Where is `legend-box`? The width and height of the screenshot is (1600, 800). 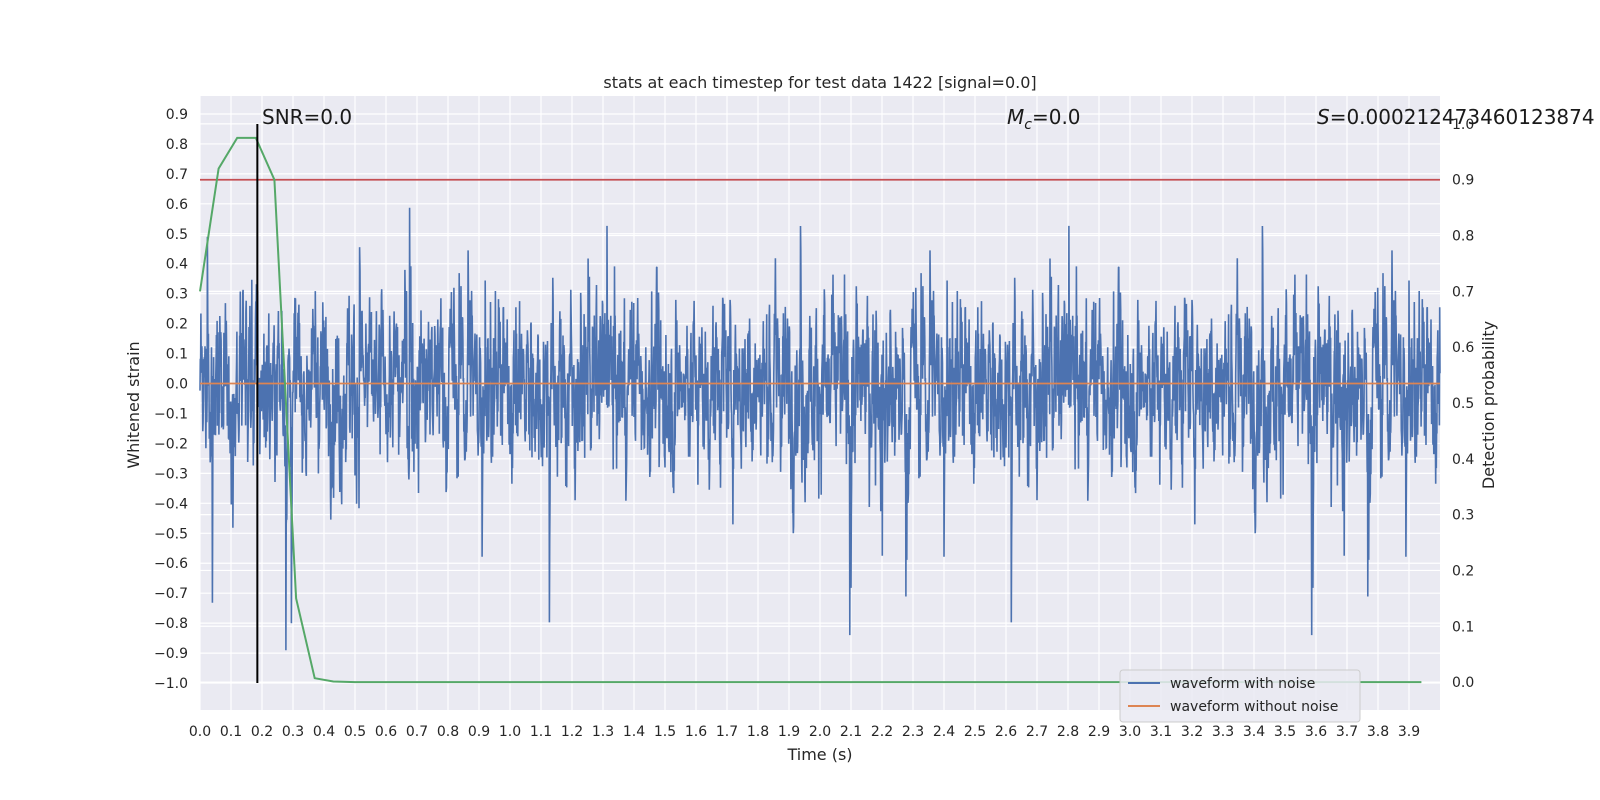
legend-box is located at coordinates (1240, 696).